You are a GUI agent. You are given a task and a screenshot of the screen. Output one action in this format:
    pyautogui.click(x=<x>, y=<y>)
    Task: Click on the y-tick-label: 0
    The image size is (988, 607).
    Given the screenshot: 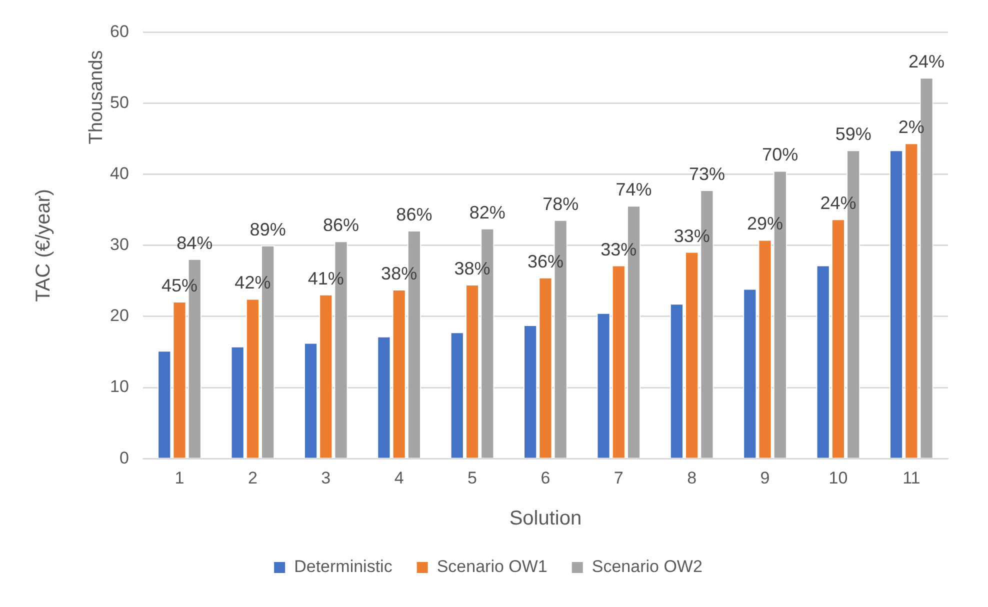 What is the action you would take?
    pyautogui.click(x=124, y=458)
    